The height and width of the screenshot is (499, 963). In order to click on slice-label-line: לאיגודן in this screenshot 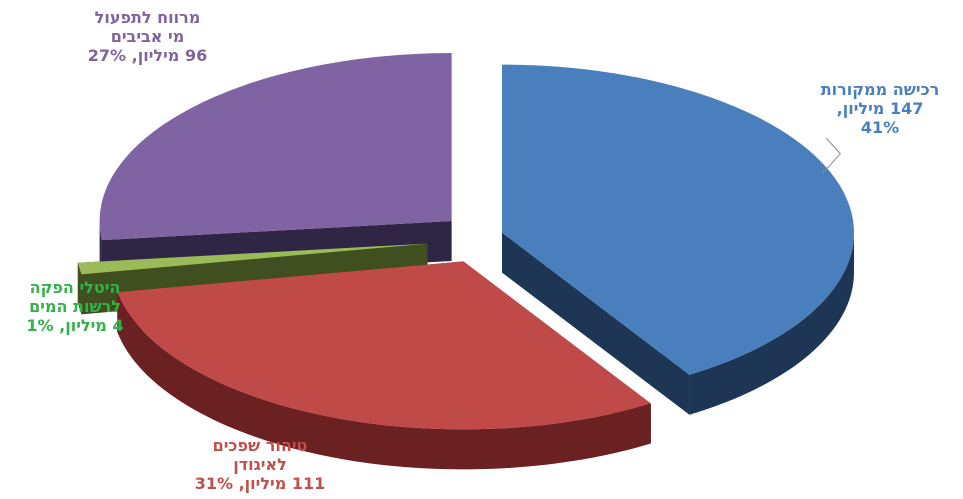, I will do `click(260, 464)`.